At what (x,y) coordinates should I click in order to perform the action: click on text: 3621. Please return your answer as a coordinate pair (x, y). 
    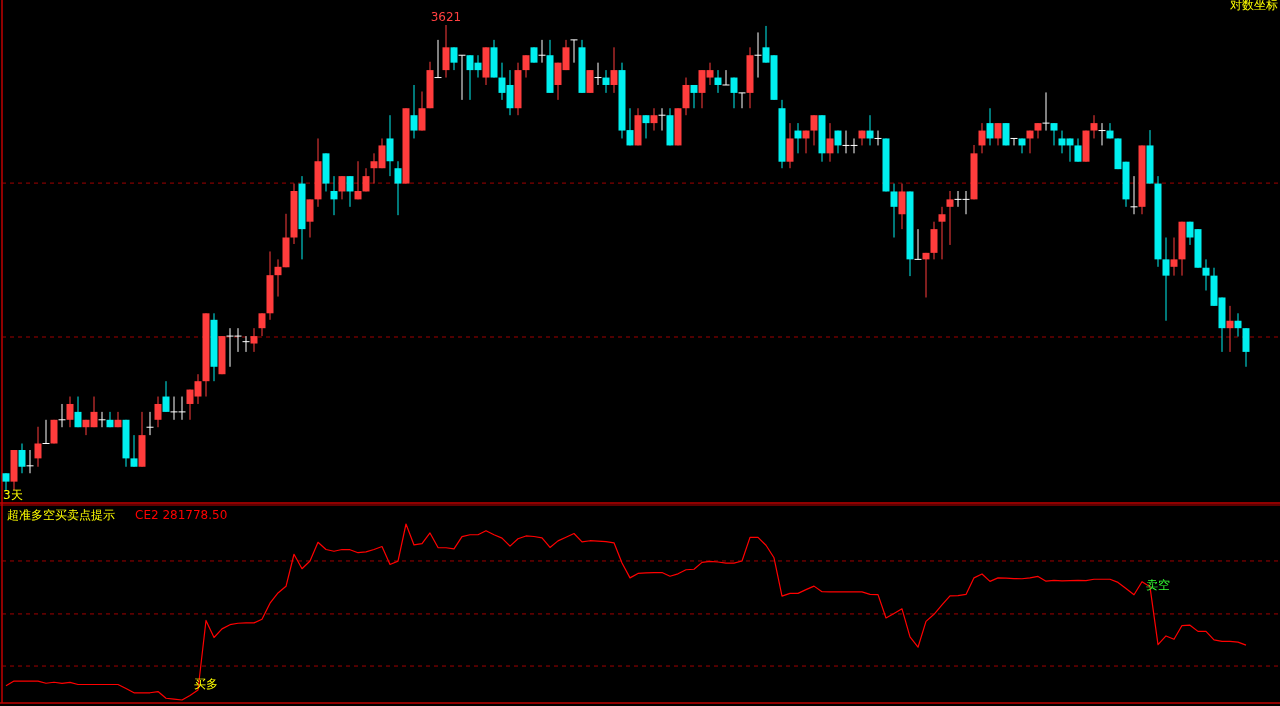
    Looking at the image, I should click on (446, 17).